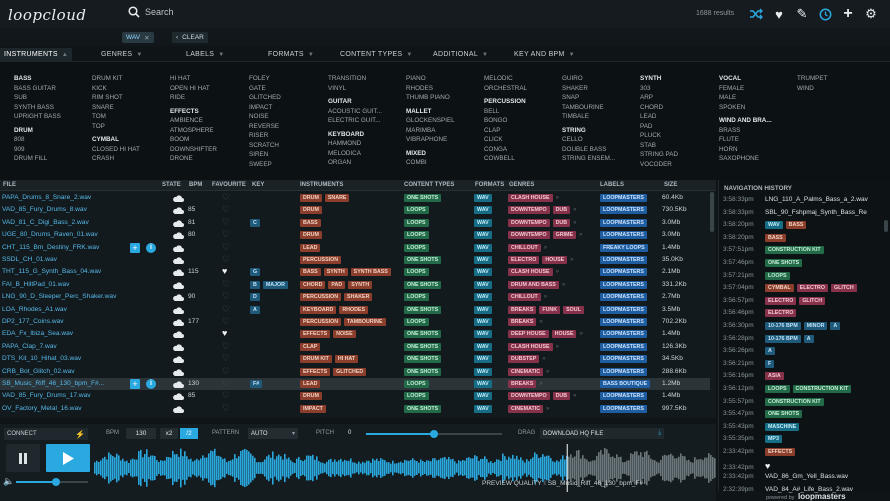  What do you see at coordinates (775, 303) in the screenshot?
I see `history-item: 3:56:57pm ELECTRO GLITCH` at bounding box center [775, 303].